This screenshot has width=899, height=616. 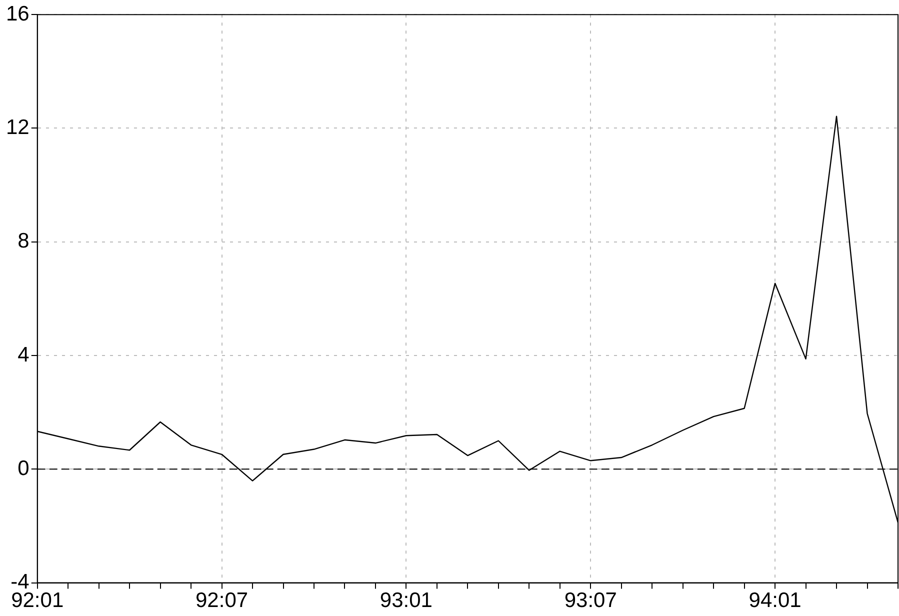 What do you see at coordinates (24, 241) in the screenshot?
I see `y-tick-label: 8` at bounding box center [24, 241].